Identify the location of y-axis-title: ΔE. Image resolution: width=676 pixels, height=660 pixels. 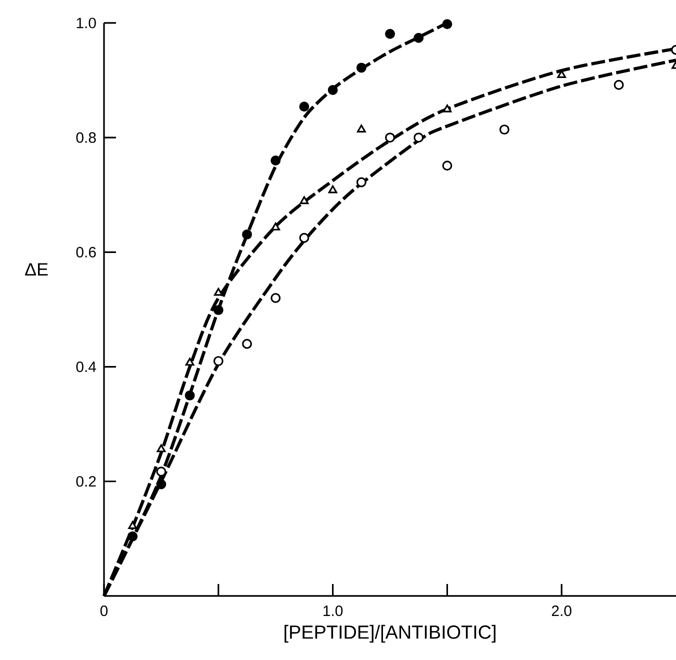
(36, 269).